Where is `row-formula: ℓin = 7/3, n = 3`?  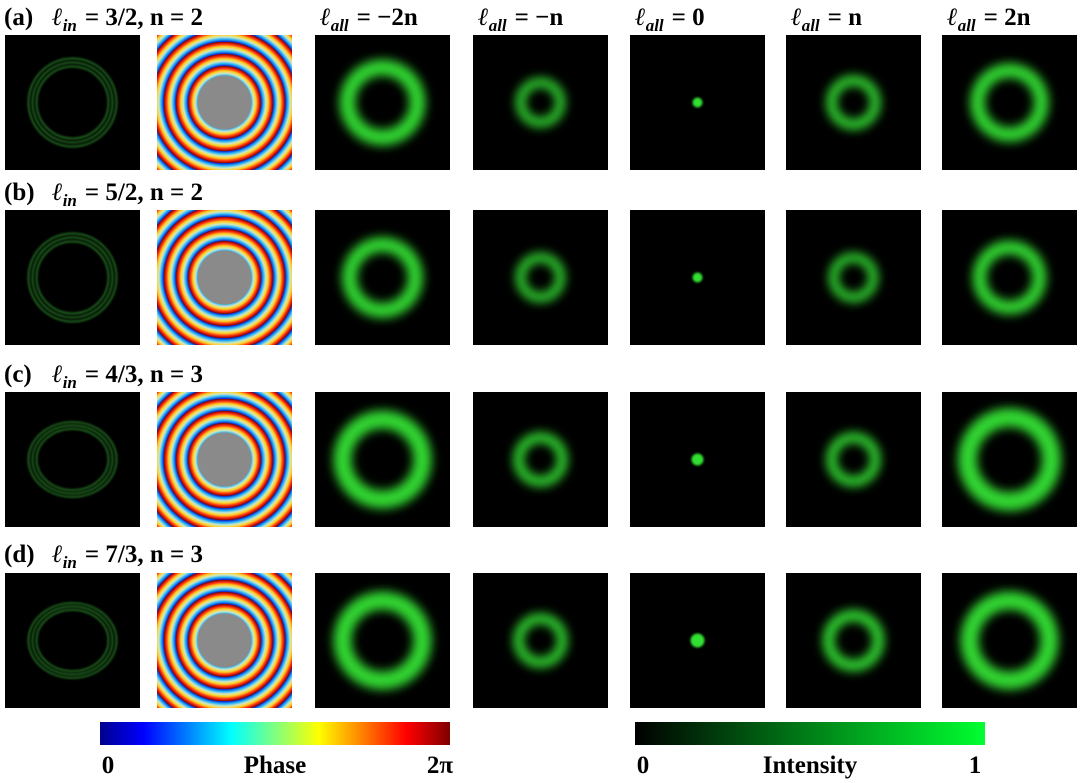 row-formula: ℓin = 7/3, n = 3 is located at coordinates (127, 556).